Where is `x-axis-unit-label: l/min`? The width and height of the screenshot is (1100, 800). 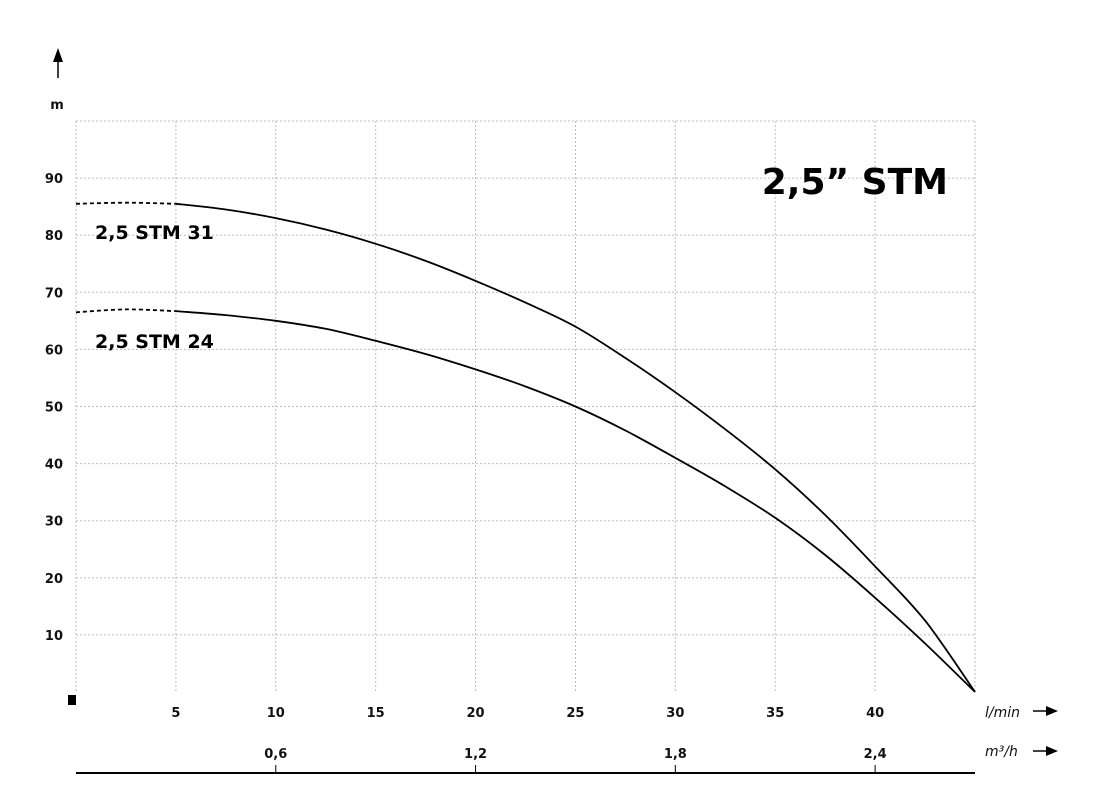 x-axis-unit-label: l/min is located at coordinates (1002, 713).